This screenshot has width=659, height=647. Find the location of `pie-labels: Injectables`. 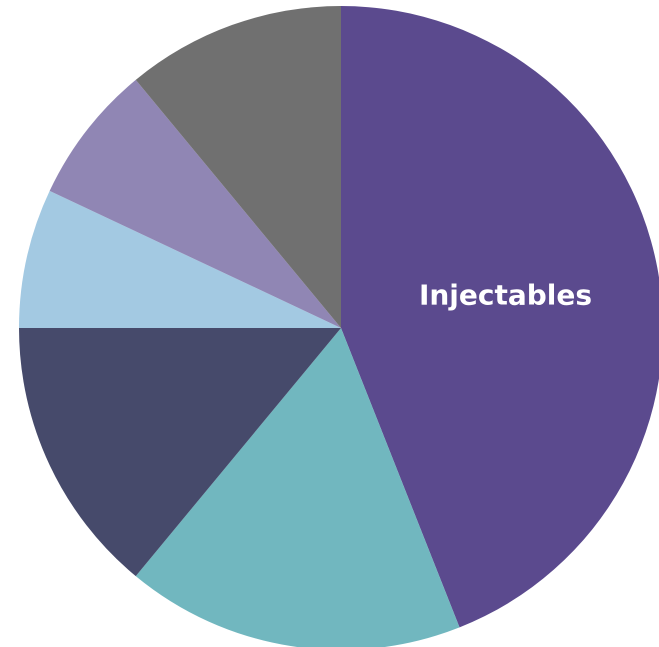

pie-labels: Injectables is located at coordinates (505, 295).